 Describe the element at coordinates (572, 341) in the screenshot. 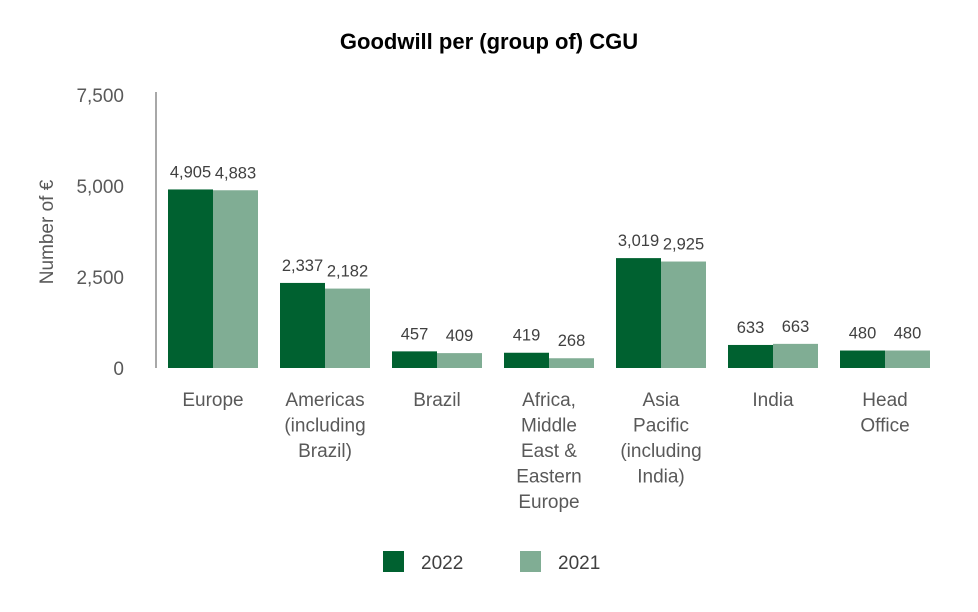

I see `data-label-2021-3: 268` at that location.